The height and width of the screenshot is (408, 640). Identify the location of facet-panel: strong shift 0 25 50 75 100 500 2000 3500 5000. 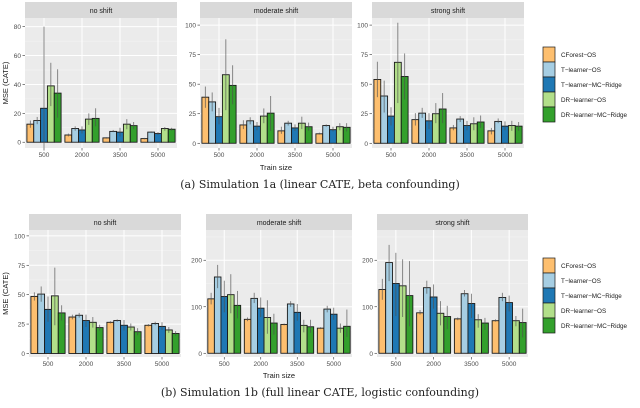
(440, 80).